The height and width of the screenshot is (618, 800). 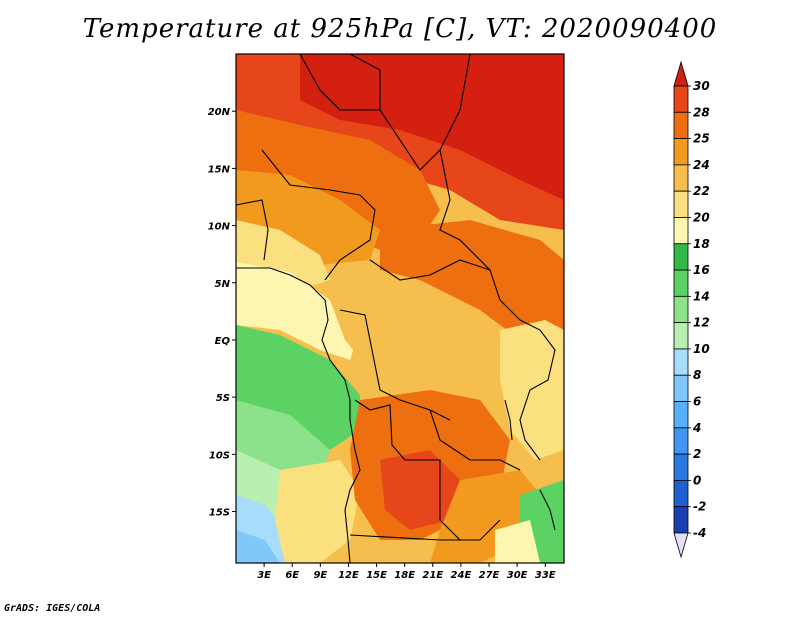 I want to click on field-congo, so click(x=405, y=340).